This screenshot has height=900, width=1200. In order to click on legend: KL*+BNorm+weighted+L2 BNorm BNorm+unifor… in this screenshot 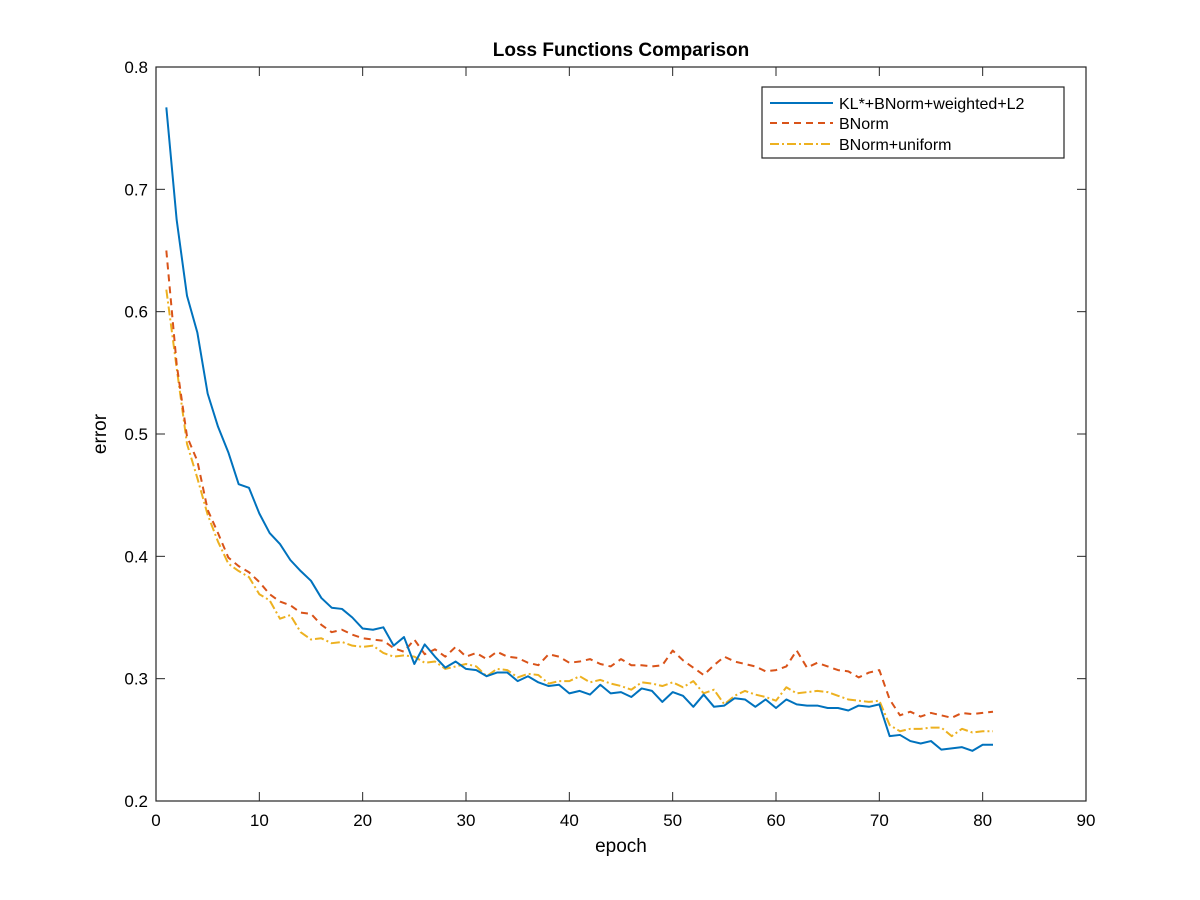, I will do `click(913, 122)`.